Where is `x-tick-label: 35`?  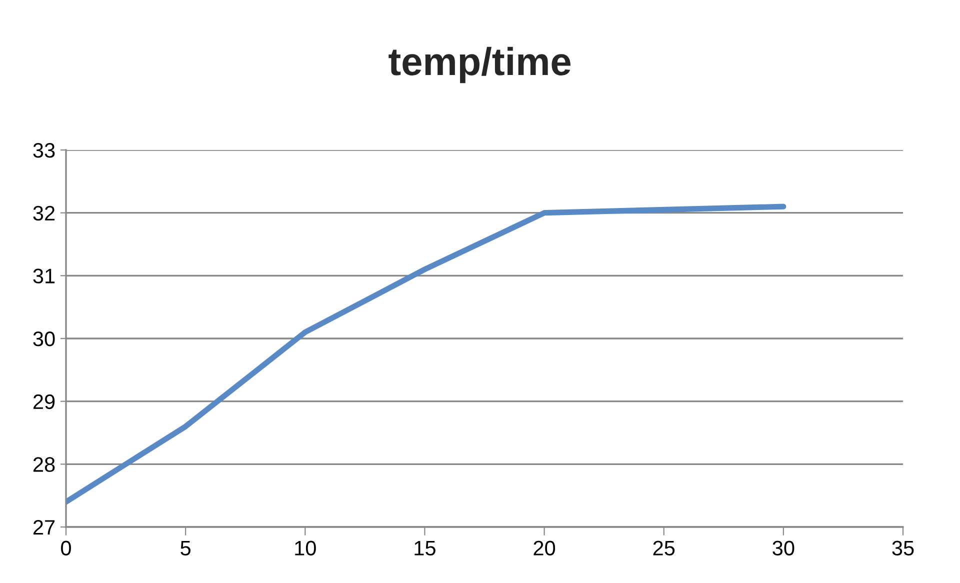
x-tick-label: 35 is located at coordinates (903, 548).